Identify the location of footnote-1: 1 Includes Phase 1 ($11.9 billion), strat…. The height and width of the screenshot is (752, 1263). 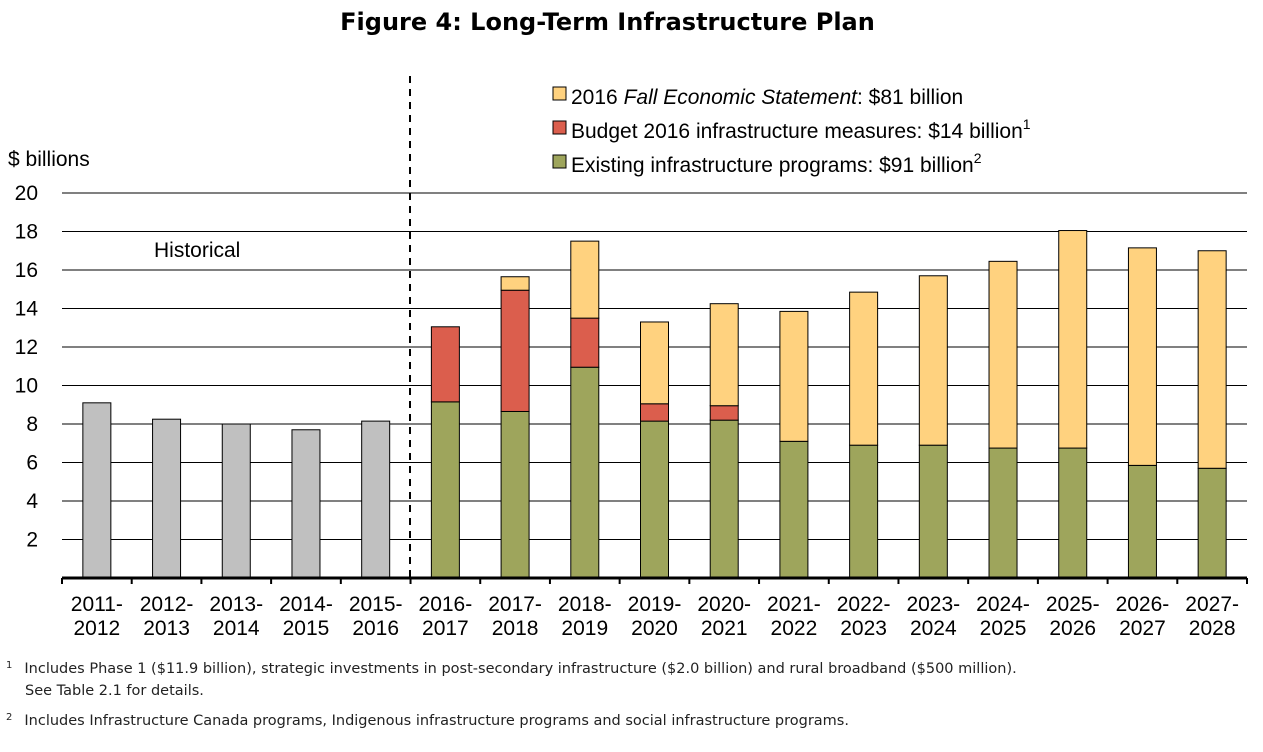
(511, 678).